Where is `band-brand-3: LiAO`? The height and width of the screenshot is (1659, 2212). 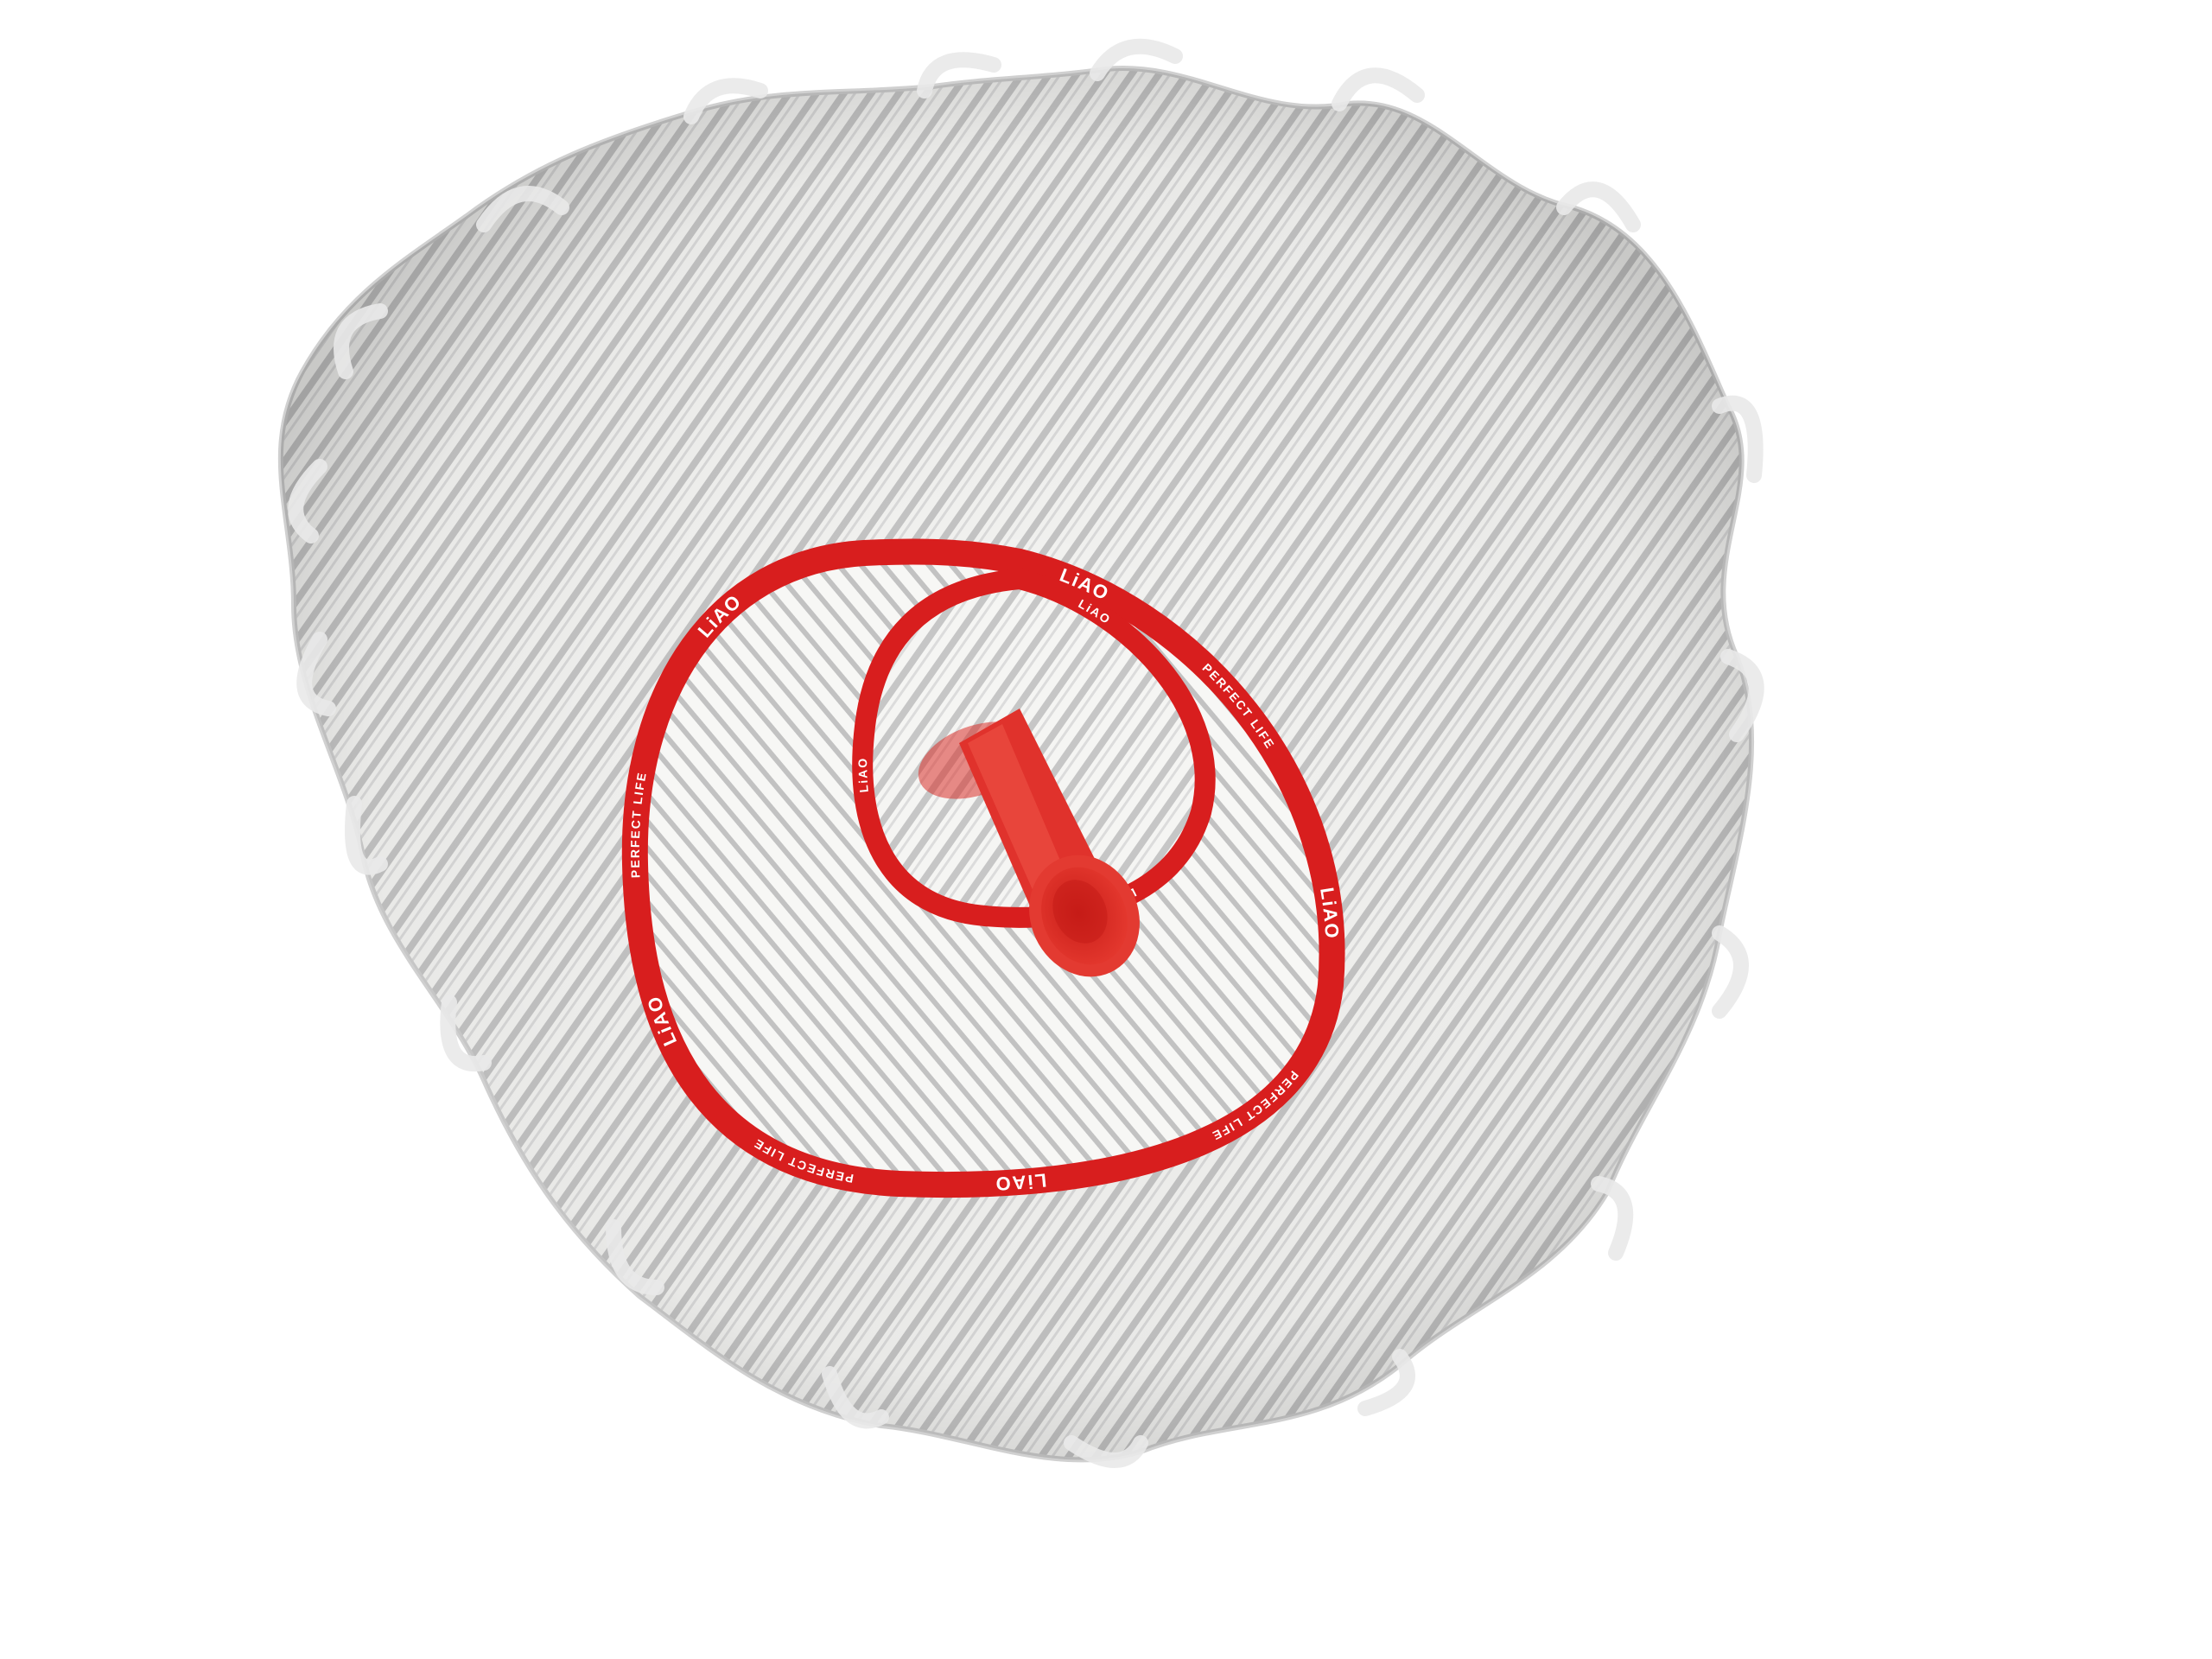
band-brand-3: LiAO is located at coordinates (1021, 1181).